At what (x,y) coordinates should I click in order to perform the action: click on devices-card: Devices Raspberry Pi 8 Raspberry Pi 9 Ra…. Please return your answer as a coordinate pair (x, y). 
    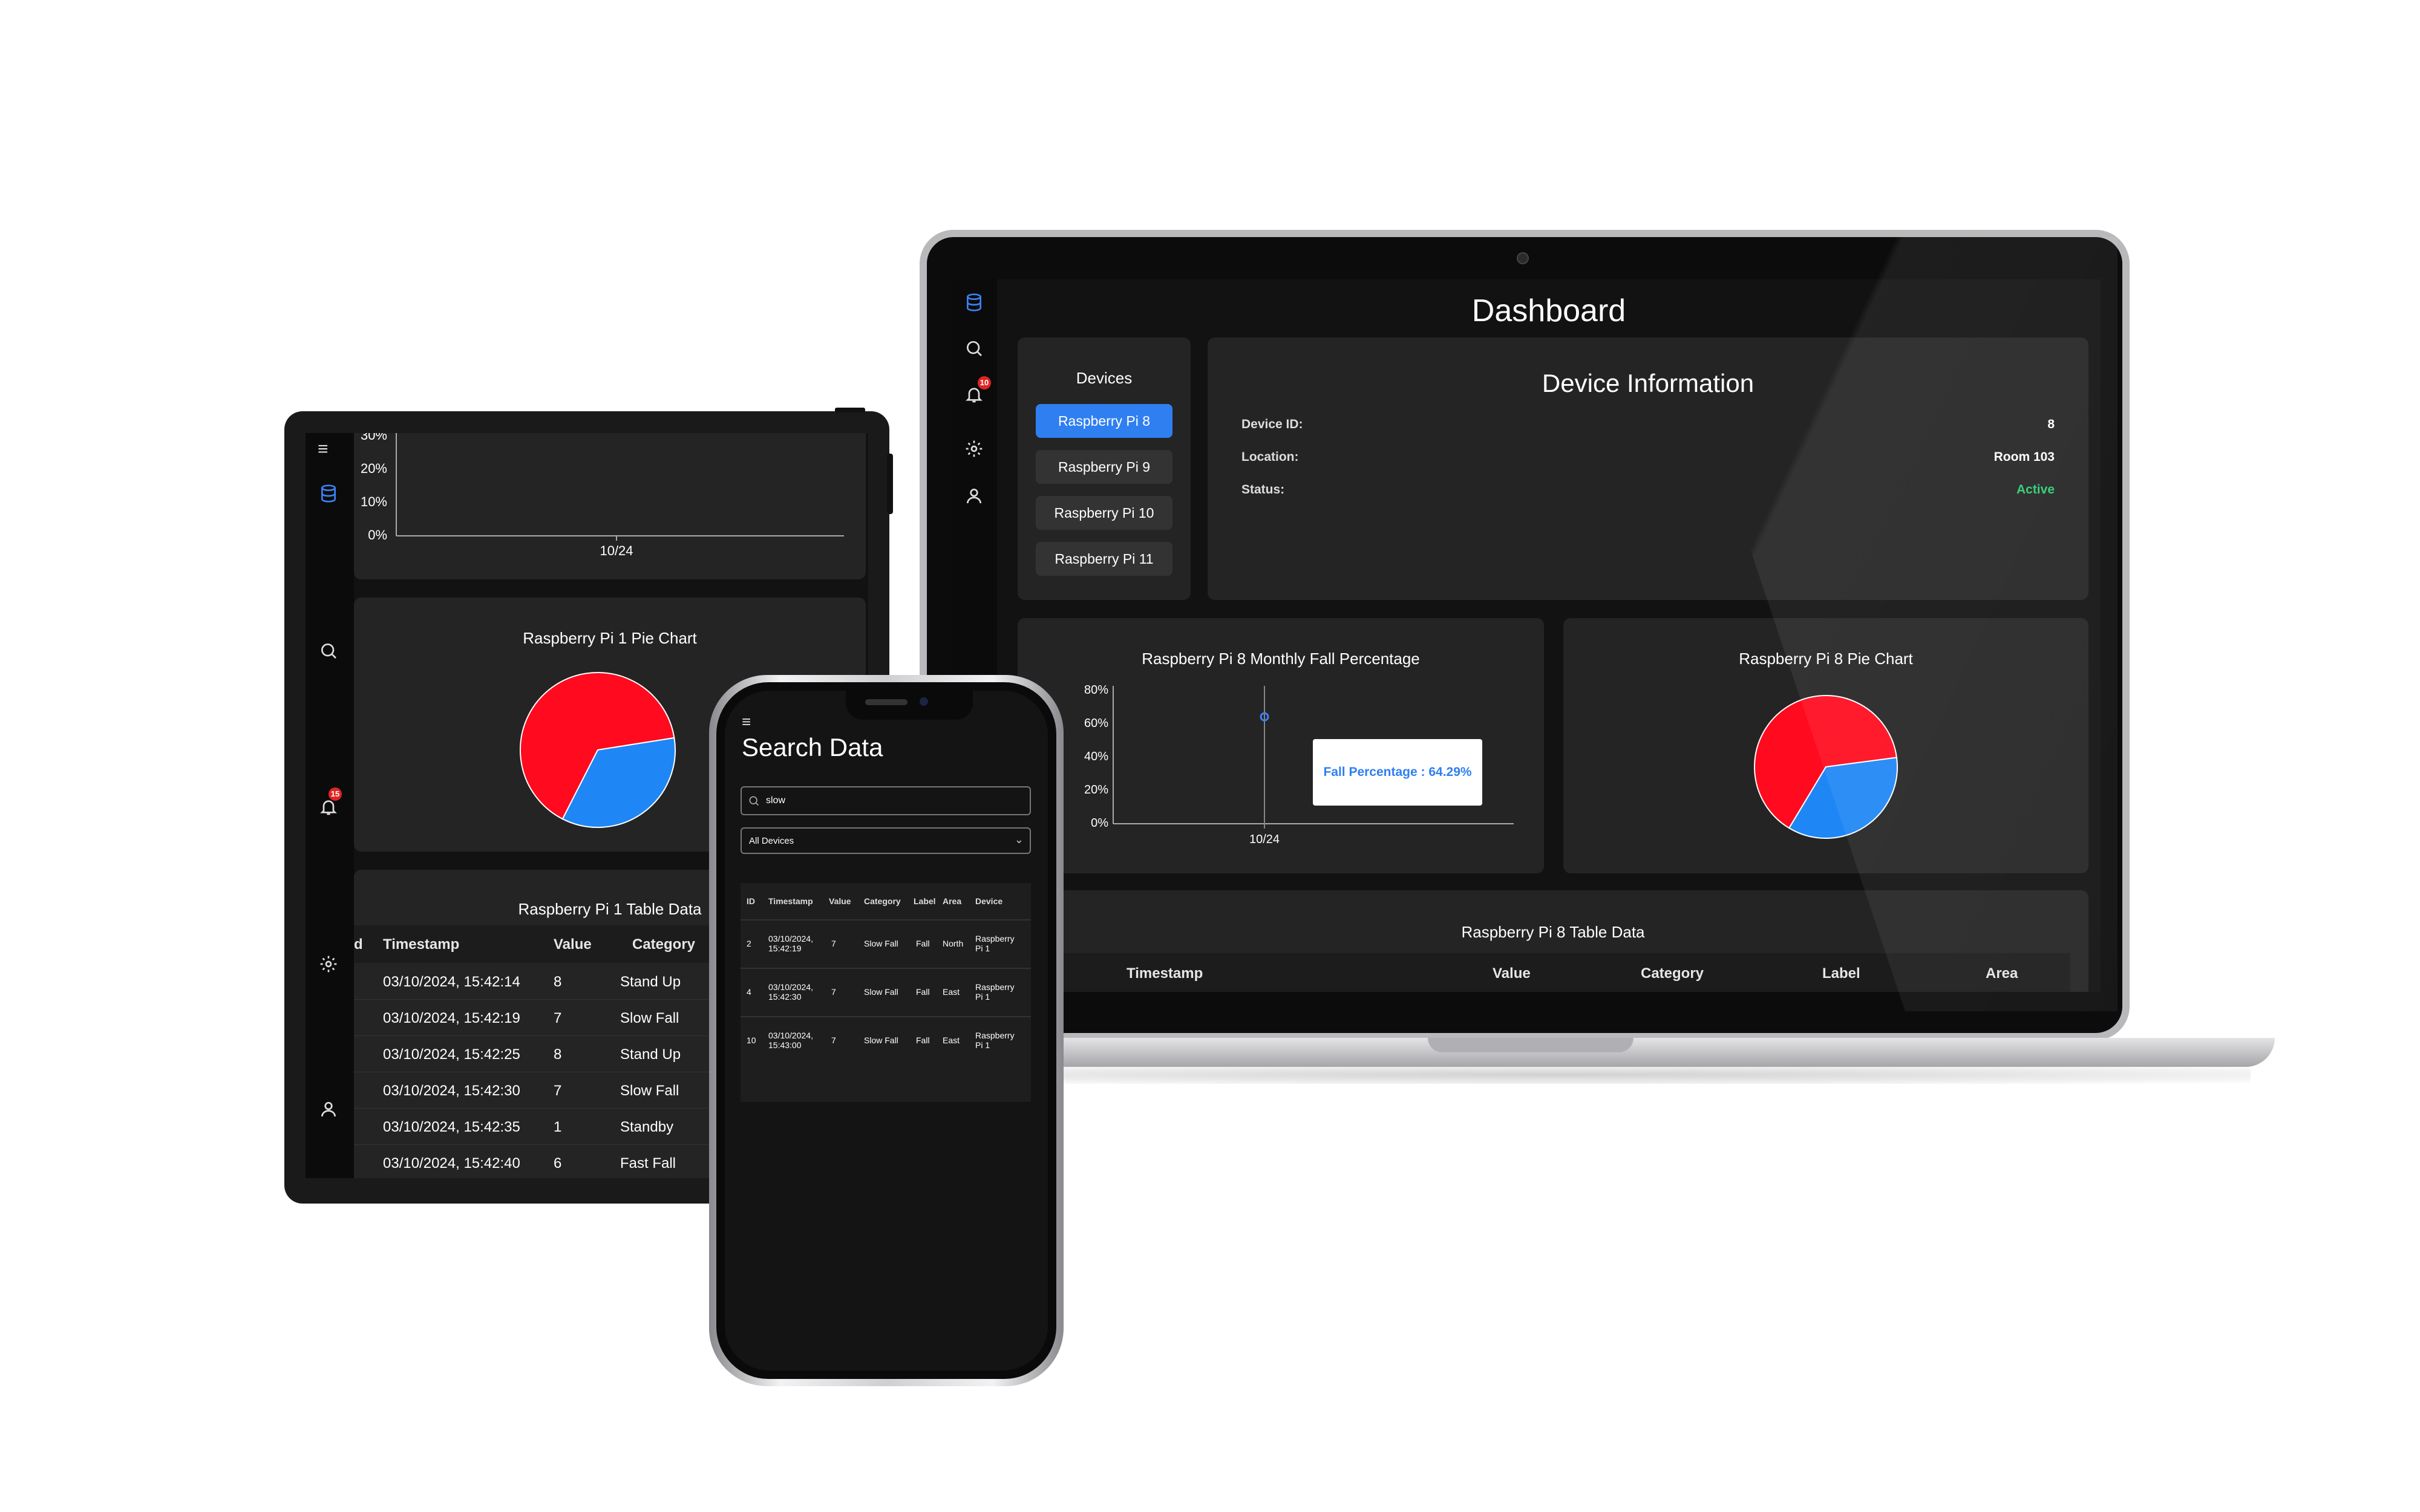
    Looking at the image, I should click on (1104, 469).